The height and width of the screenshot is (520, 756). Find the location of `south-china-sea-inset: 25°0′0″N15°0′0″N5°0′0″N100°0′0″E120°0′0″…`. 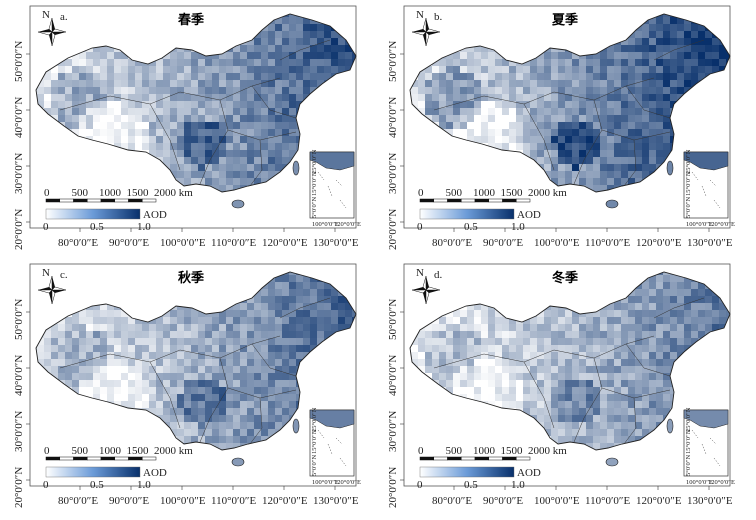

south-china-sea-inset: 25°0′0″N15°0′0″N5°0′0″N100°0′0″E120°0′0″… is located at coordinates (709, 188).